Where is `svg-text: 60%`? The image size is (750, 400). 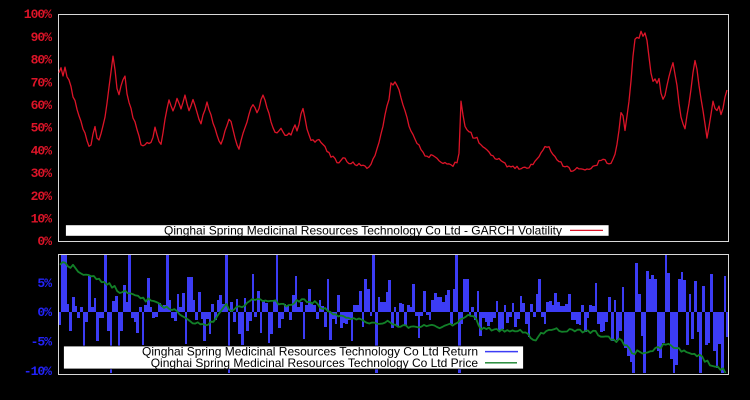
svg-text: 60% is located at coordinates (42, 105).